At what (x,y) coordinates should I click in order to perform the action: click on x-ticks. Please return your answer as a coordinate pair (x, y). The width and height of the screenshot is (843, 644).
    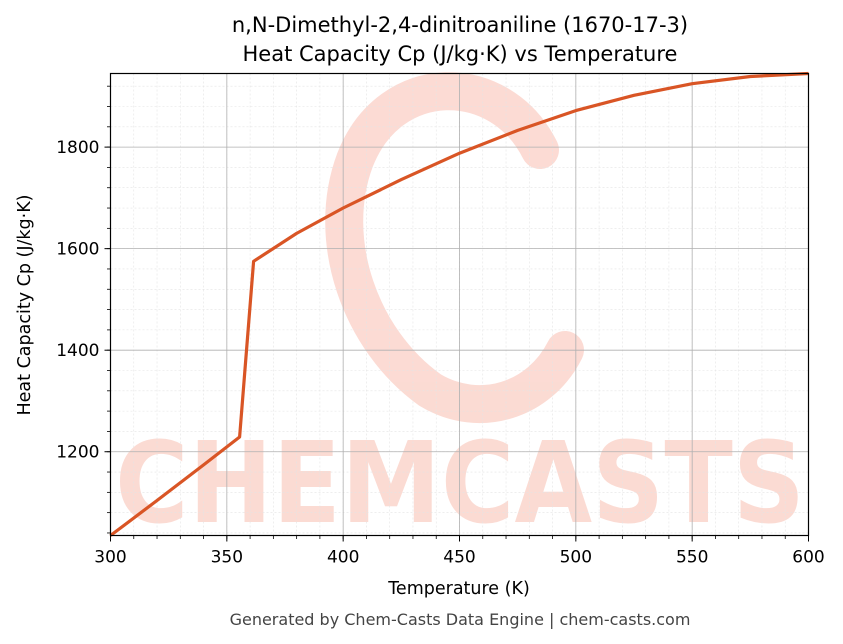
    Looking at the image, I should click on (459, 538).